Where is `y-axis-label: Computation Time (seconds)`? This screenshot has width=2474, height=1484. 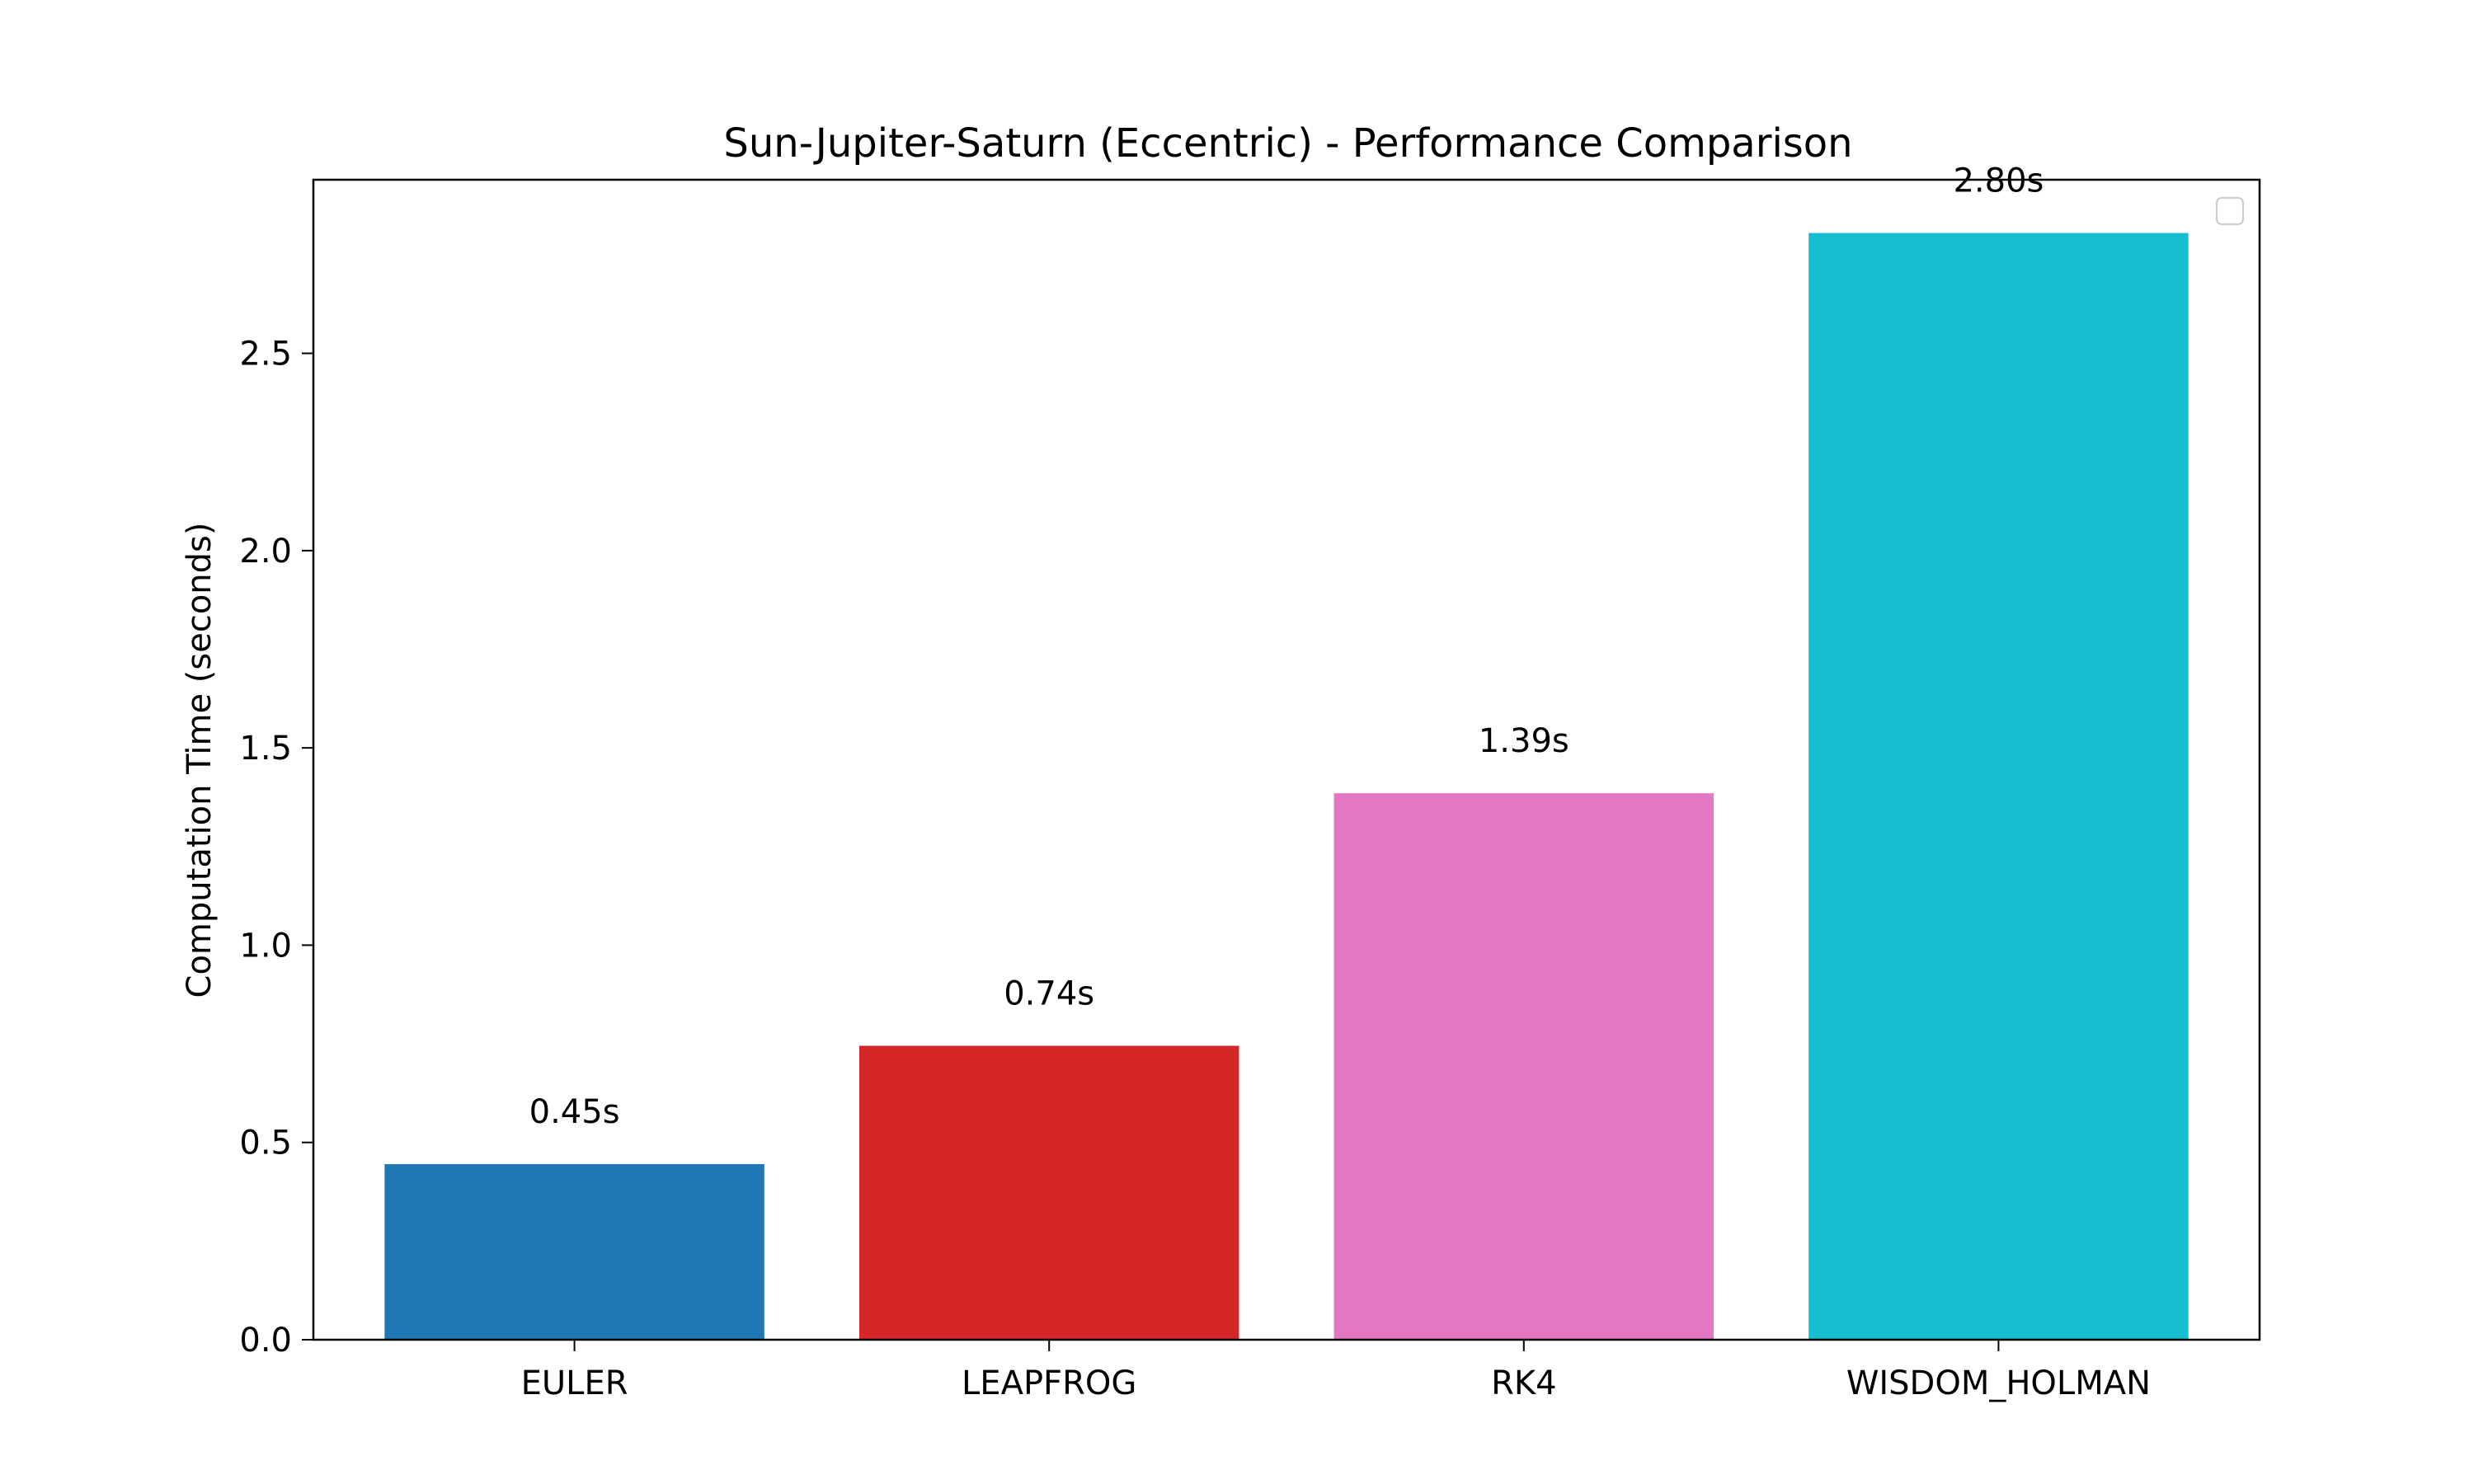 y-axis-label: Computation Time (seconds) is located at coordinates (200, 760).